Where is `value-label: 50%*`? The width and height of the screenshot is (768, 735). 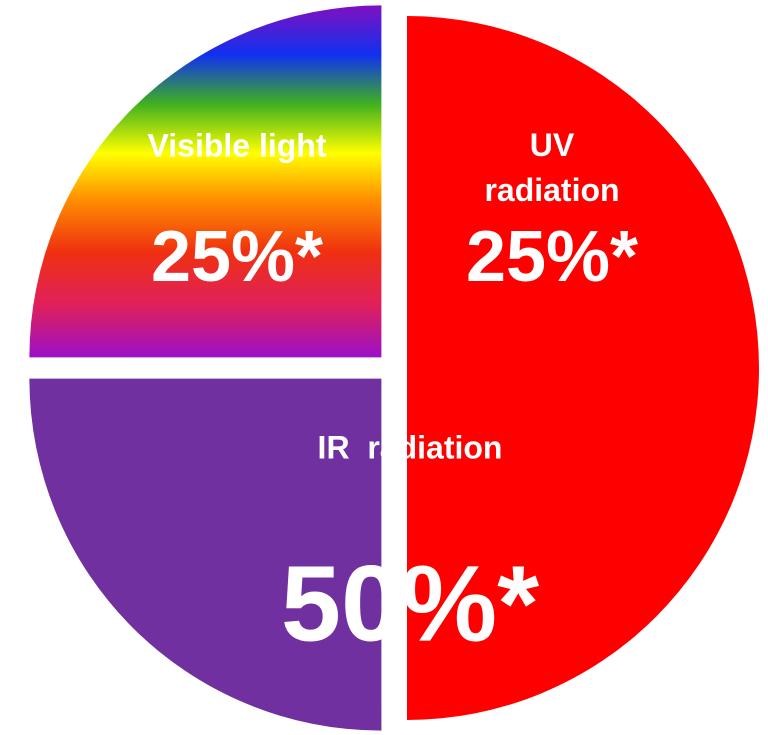 value-label: 50%* is located at coordinates (410, 603).